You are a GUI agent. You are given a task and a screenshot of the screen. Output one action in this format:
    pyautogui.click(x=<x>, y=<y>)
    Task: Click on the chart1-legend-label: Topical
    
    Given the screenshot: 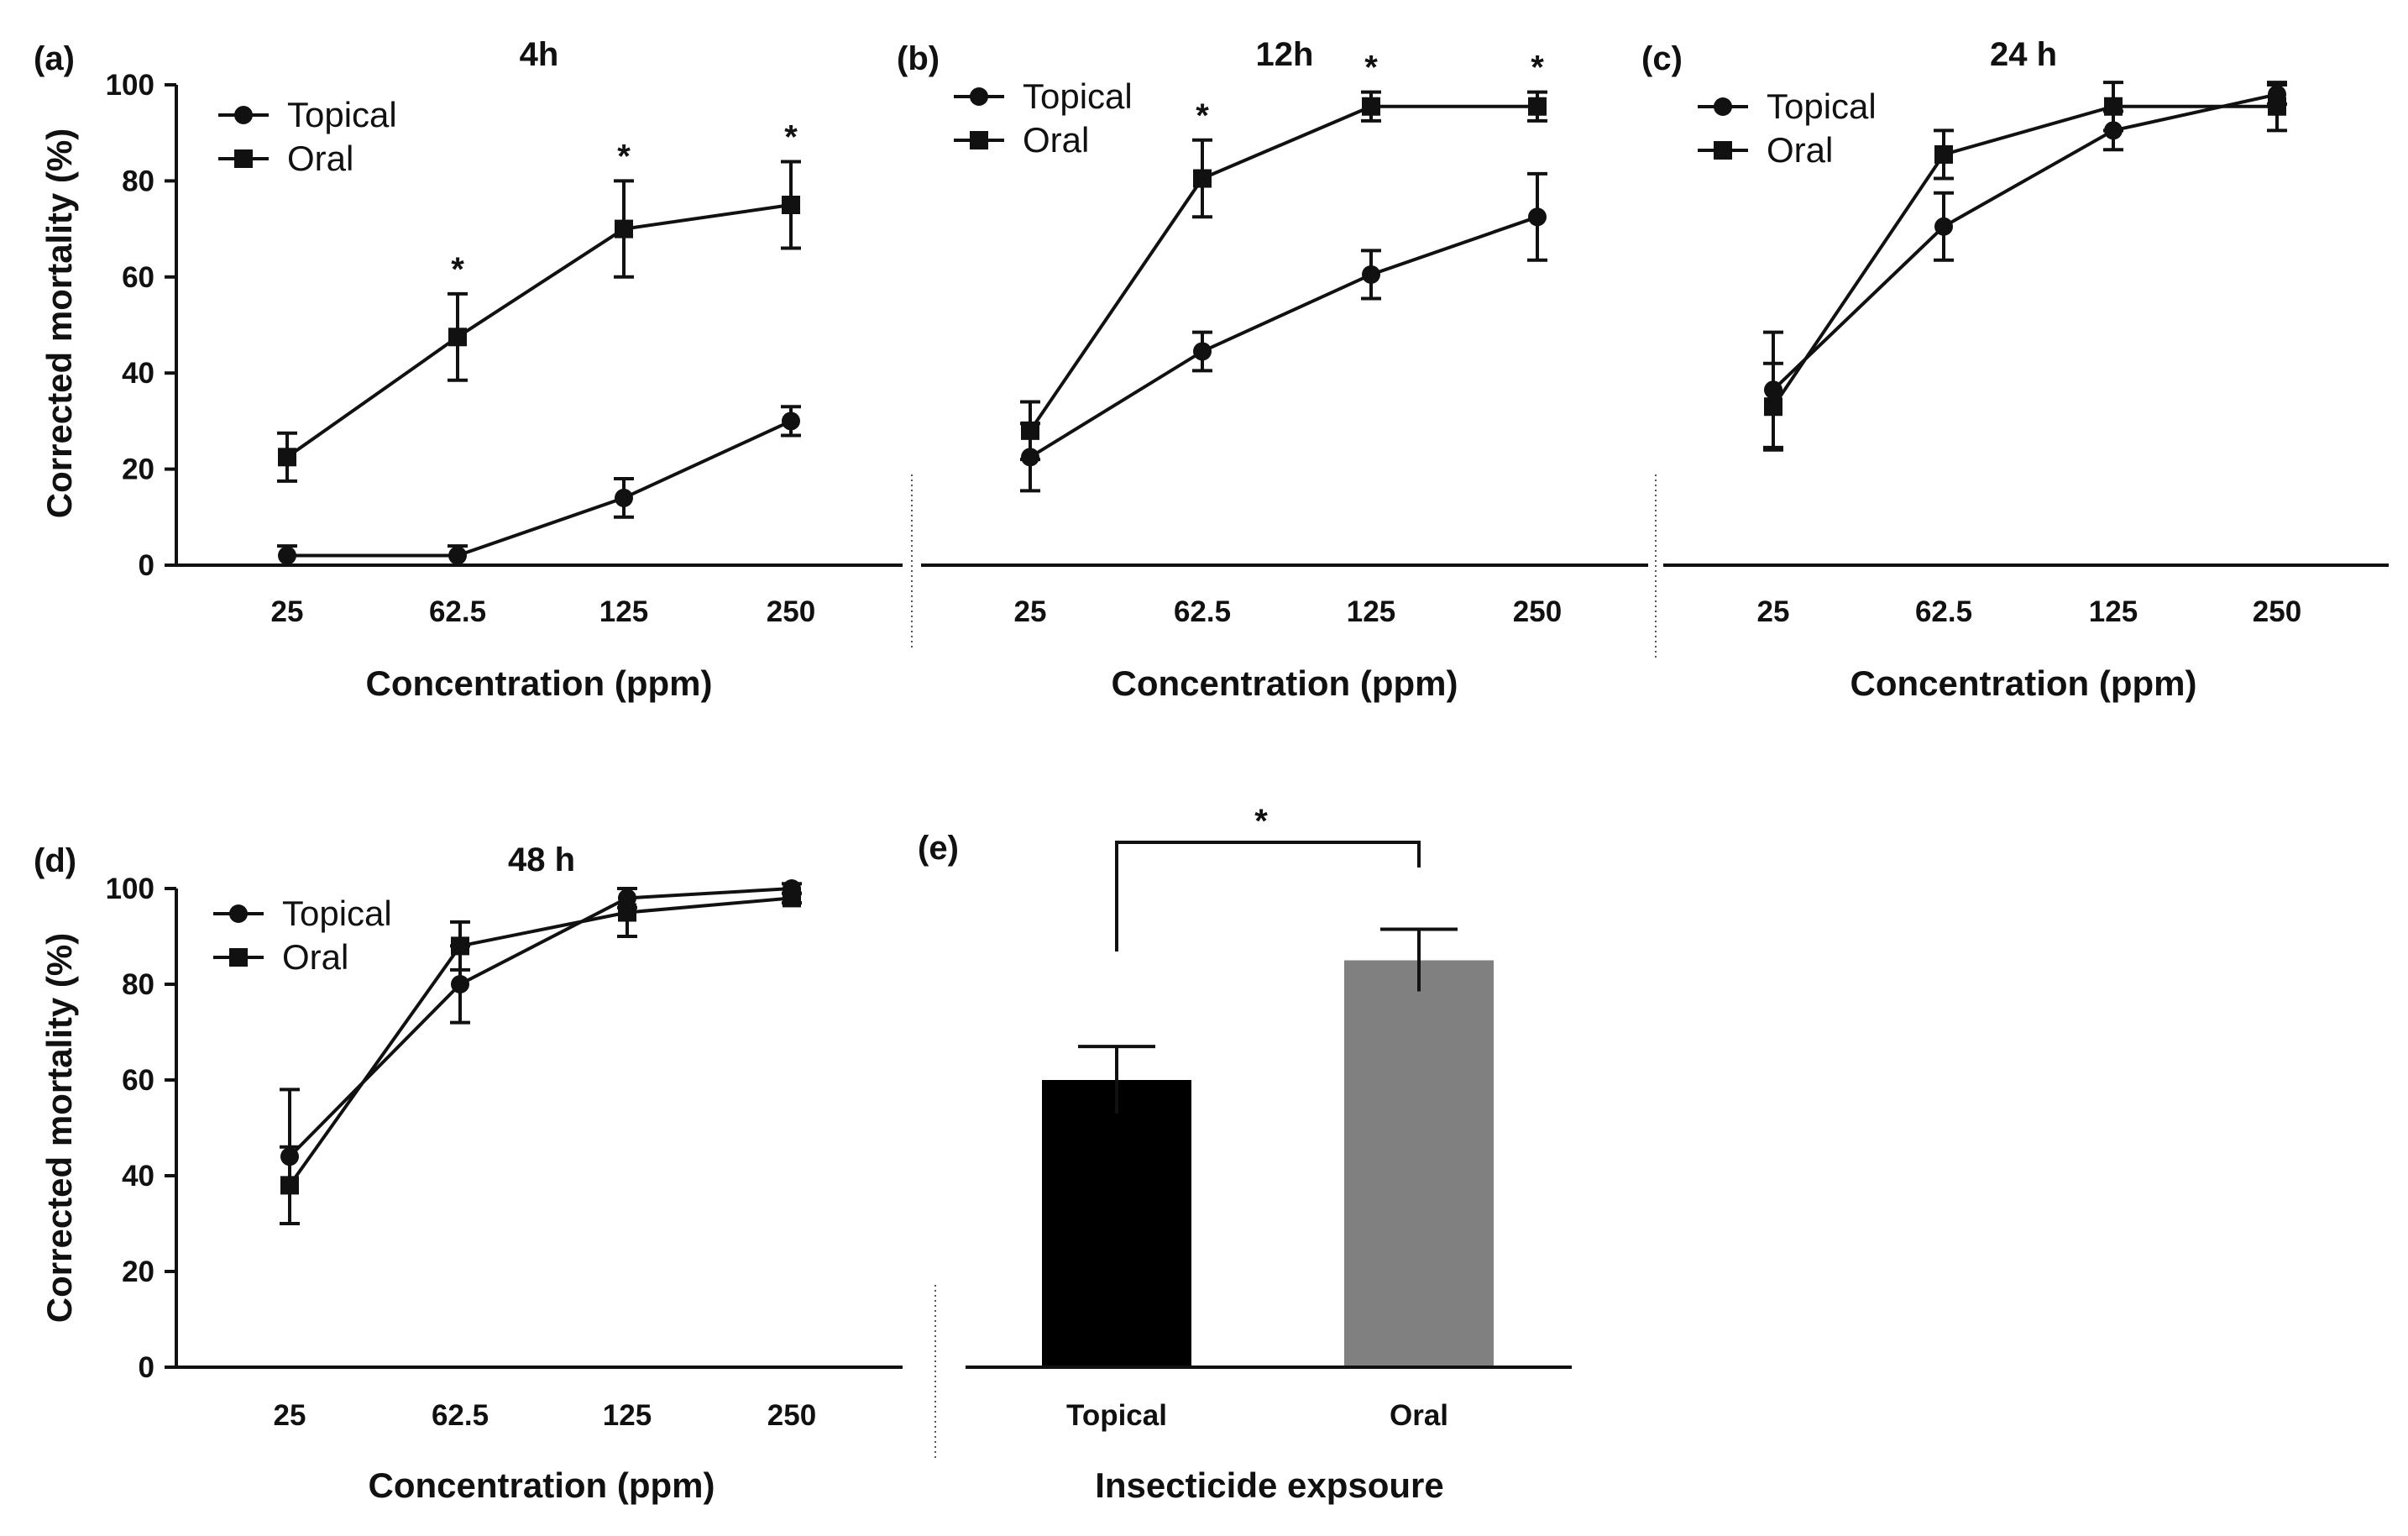 What is the action you would take?
    pyautogui.click(x=1078, y=96)
    